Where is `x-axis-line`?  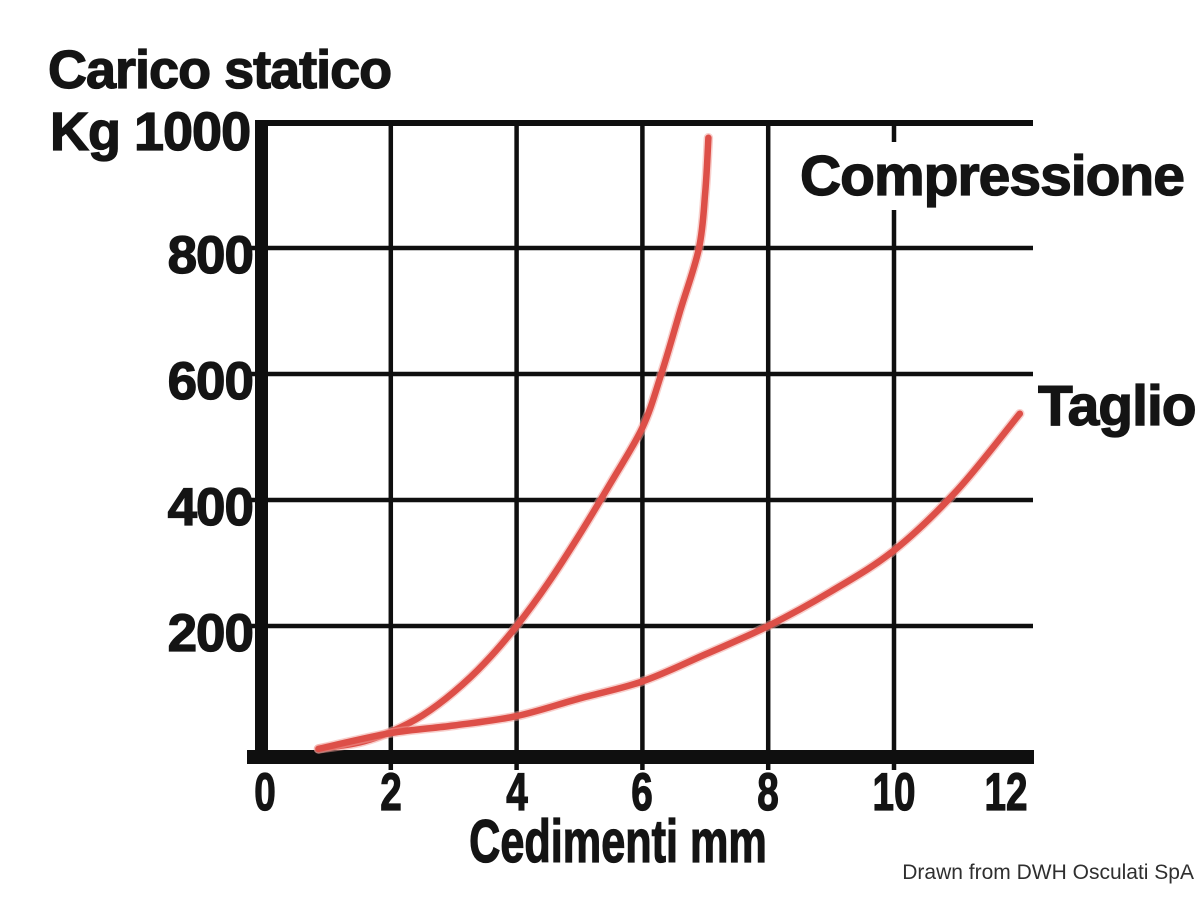
x-axis-line is located at coordinates (640, 757).